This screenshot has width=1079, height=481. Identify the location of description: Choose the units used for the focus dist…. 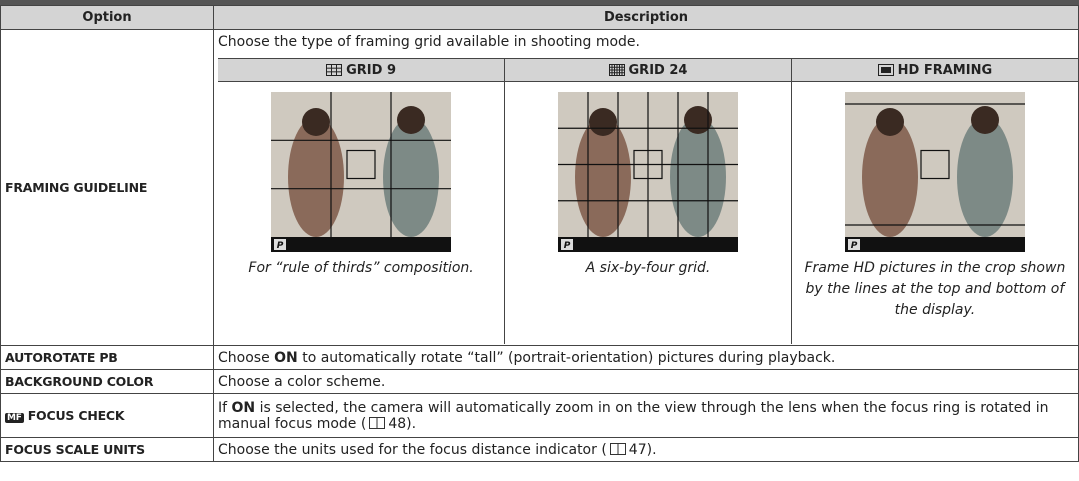
(646, 449).